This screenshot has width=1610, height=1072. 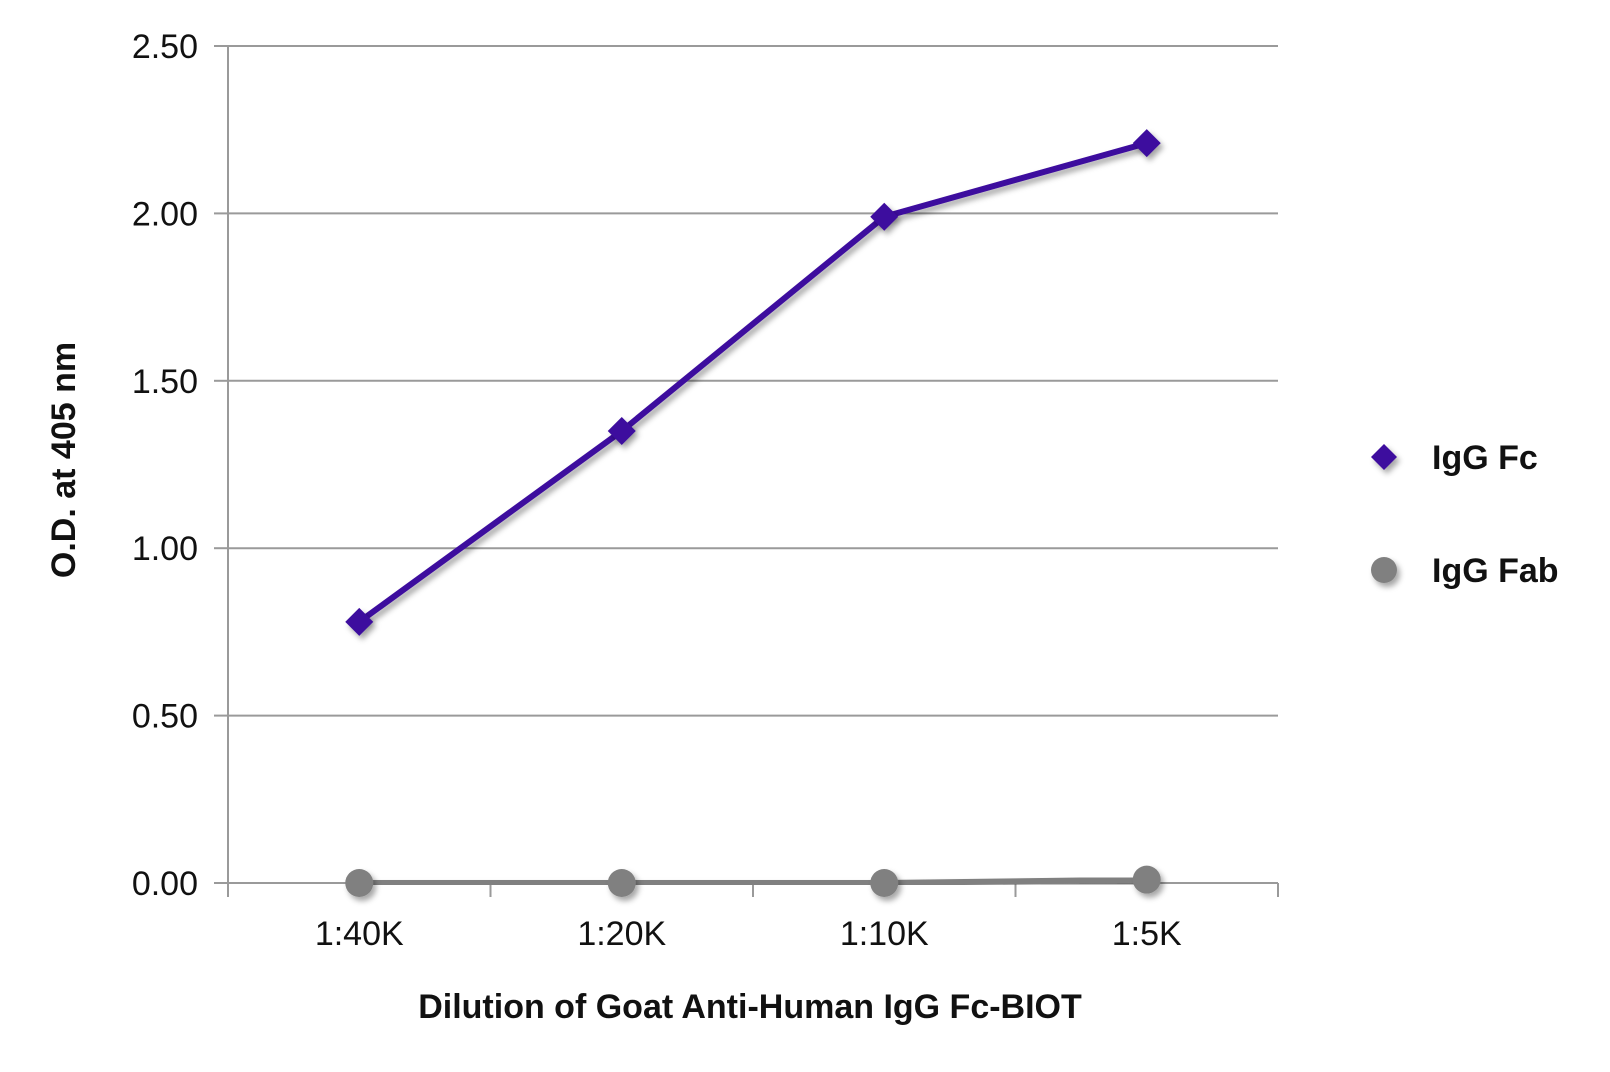 What do you see at coordinates (165, 214) in the screenshot?
I see `y-tick-label: 2.00` at bounding box center [165, 214].